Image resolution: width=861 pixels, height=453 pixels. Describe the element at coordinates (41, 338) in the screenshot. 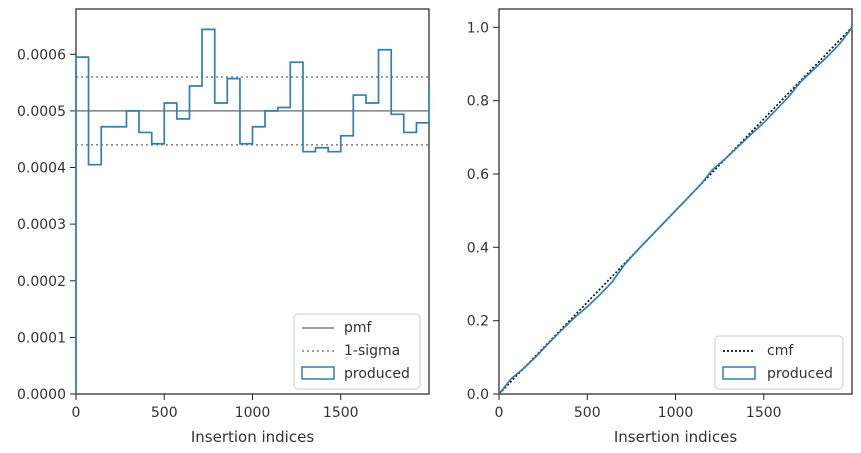

I see `pmf-y-tick-label: 0.0001` at that location.